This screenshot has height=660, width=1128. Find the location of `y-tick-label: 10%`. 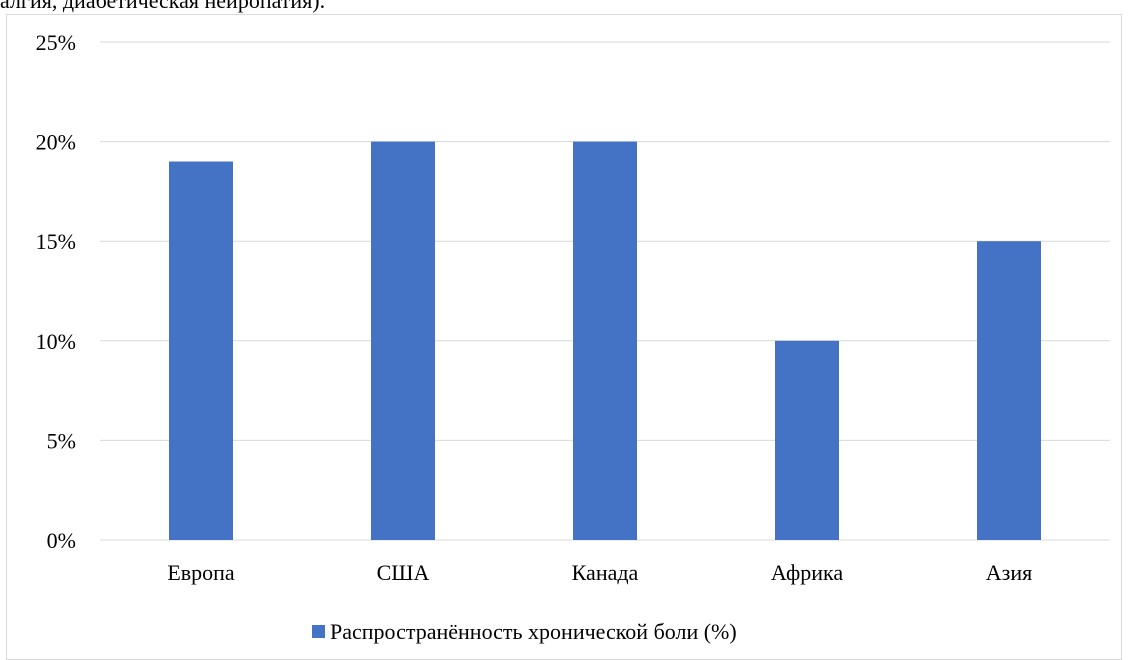

y-tick-label: 10% is located at coordinates (56, 341).